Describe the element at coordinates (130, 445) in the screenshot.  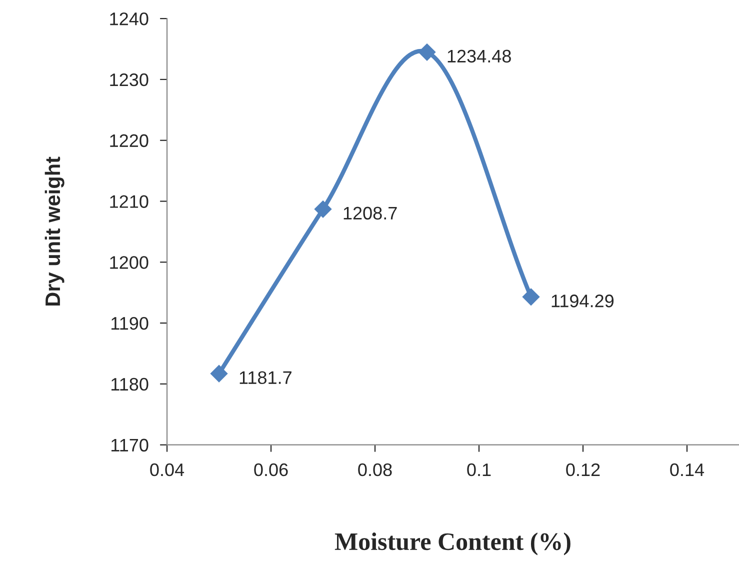
I see `y-tick-label: 1170` at that location.